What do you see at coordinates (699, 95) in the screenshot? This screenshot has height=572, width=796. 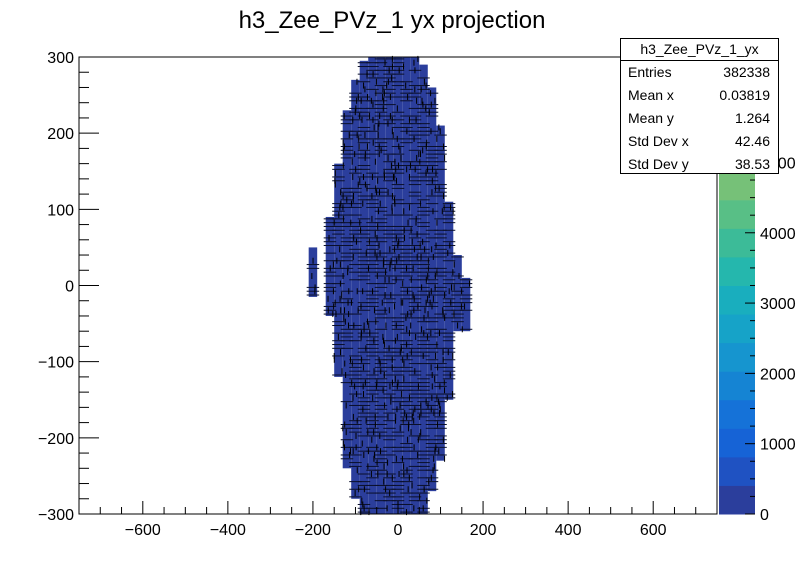 I see `stats-row-mean-x: Mean x 0.03819` at bounding box center [699, 95].